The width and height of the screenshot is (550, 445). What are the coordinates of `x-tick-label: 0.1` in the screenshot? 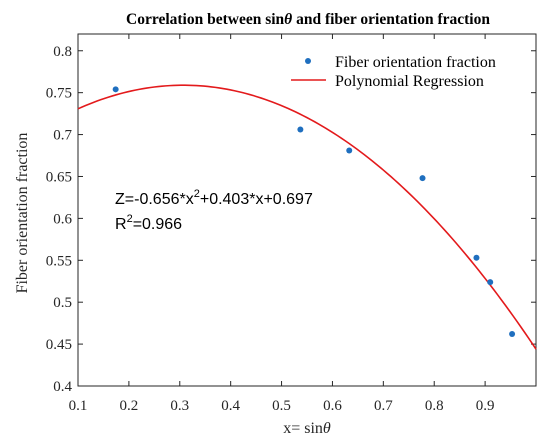 It's located at (78, 406).